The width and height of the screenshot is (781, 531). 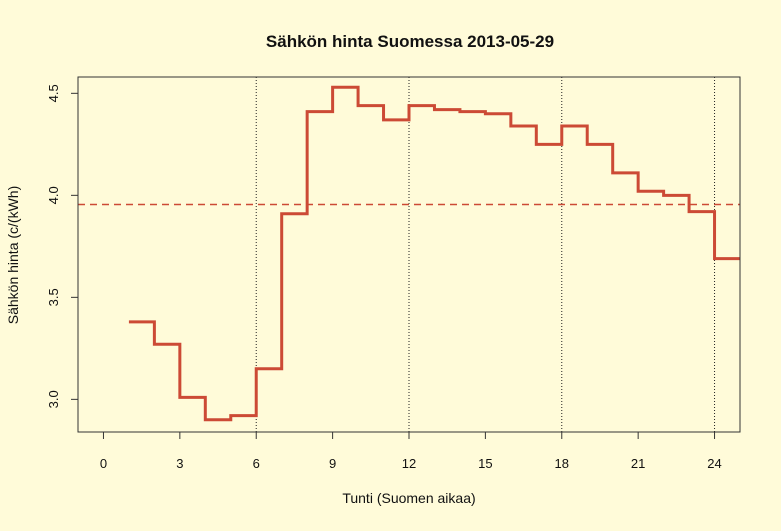 What do you see at coordinates (179, 463) in the screenshot?
I see `x-tick-label-3: 3` at bounding box center [179, 463].